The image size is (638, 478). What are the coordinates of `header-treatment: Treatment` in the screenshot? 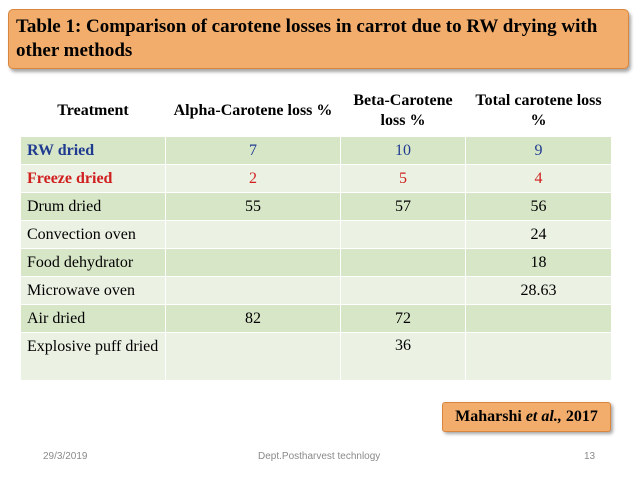 It's located at (93, 111).